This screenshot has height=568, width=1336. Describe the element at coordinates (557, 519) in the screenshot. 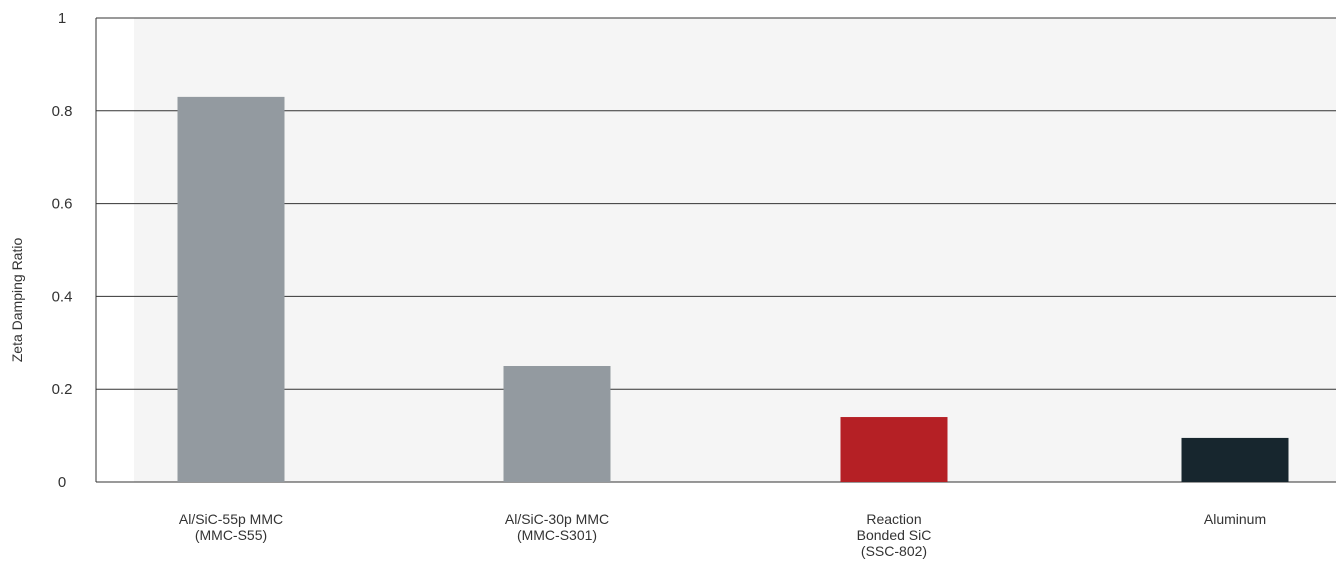

I see `x-category-label-line: Al/SiC-30p MMC` at that location.